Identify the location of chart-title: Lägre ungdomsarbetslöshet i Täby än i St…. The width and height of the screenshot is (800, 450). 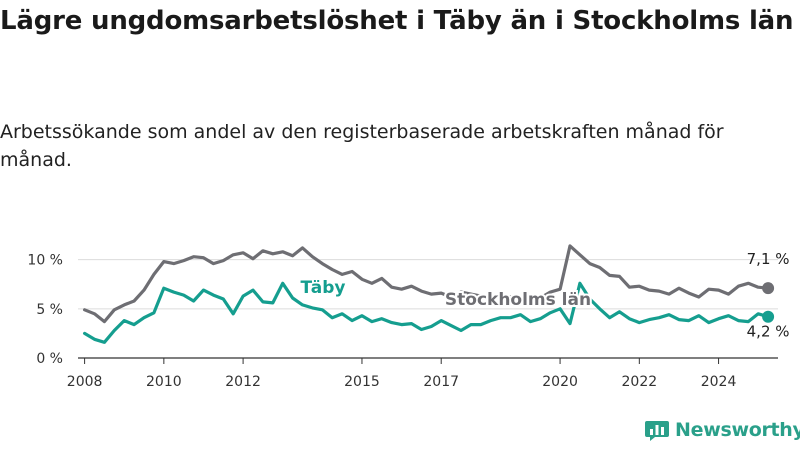
(397, 21).